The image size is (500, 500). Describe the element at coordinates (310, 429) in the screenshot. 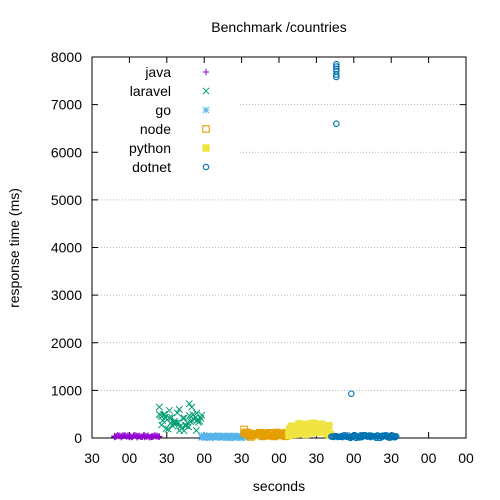

I see `series-python` at that location.